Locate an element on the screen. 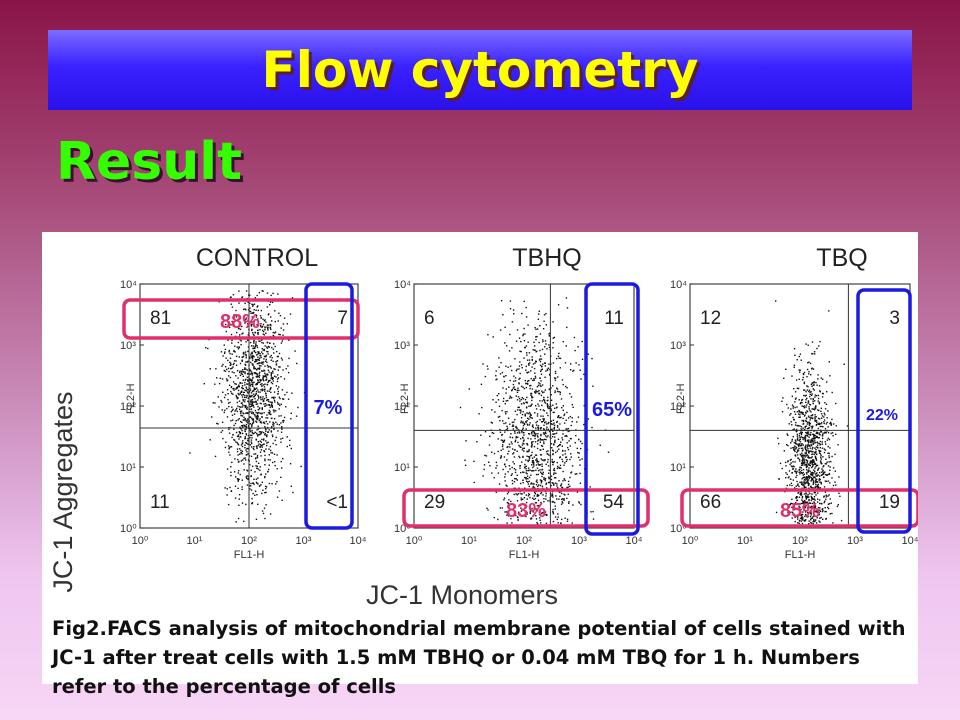 The image size is (960, 720). y-tick-label: 10⁰ is located at coordinates (128, 529).